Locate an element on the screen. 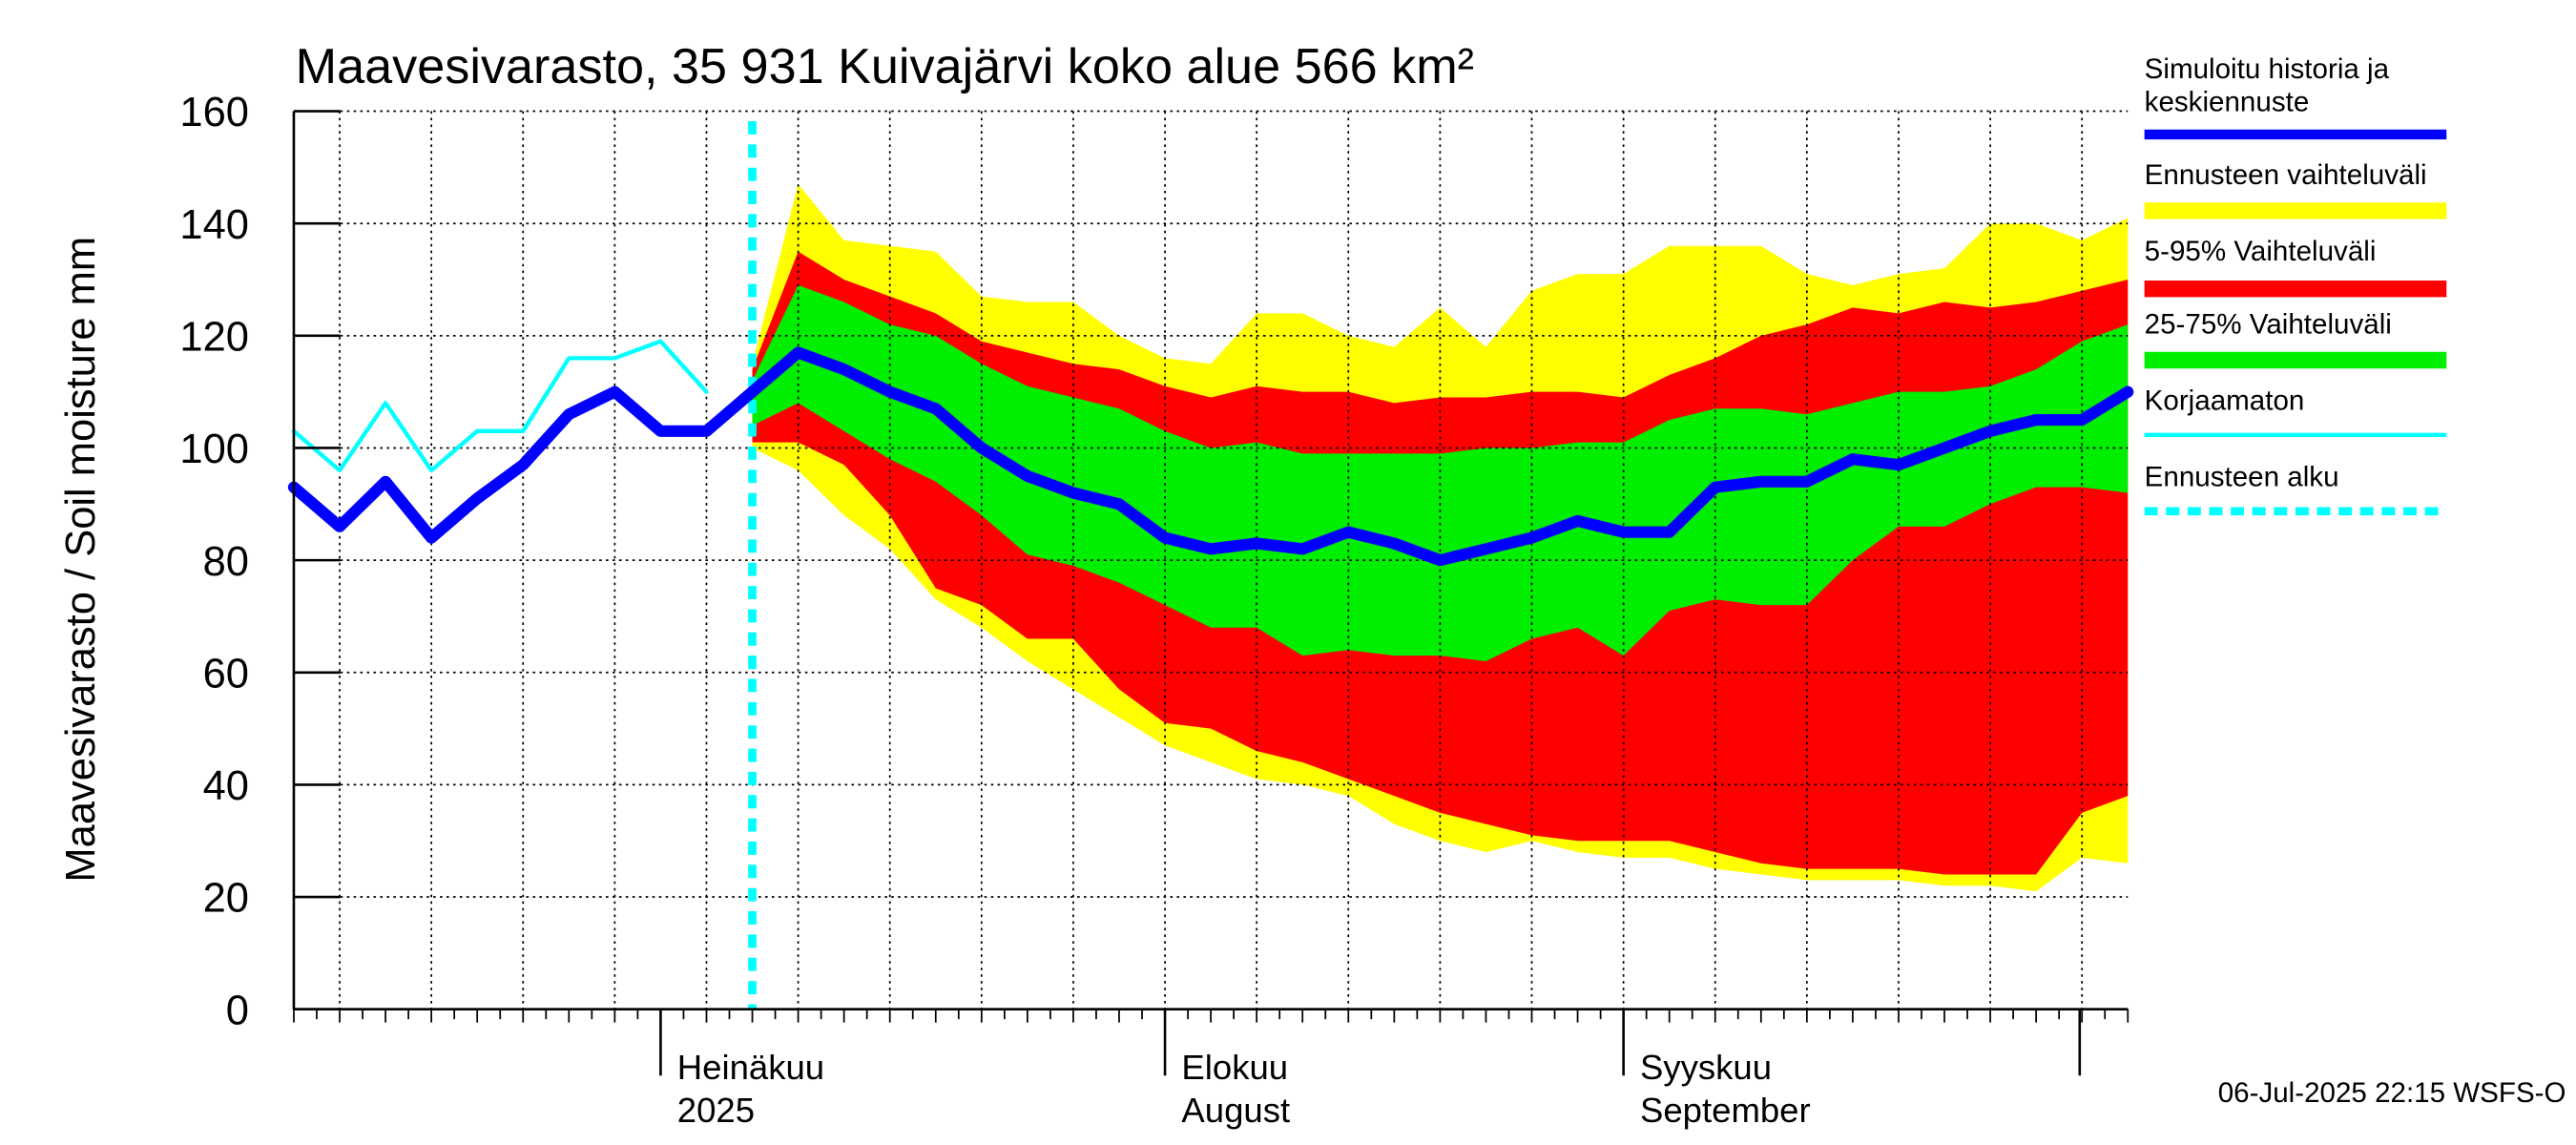  legend-label-box: Simuloitu historia ja keskiennuste is located at coordinates (2267, 85).